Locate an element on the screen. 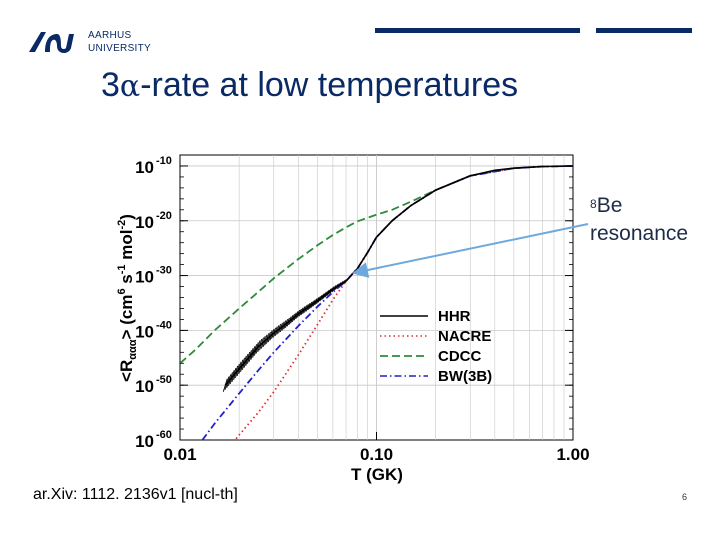  y-tick-exponent: -60 is located at coordinates (164, 435).